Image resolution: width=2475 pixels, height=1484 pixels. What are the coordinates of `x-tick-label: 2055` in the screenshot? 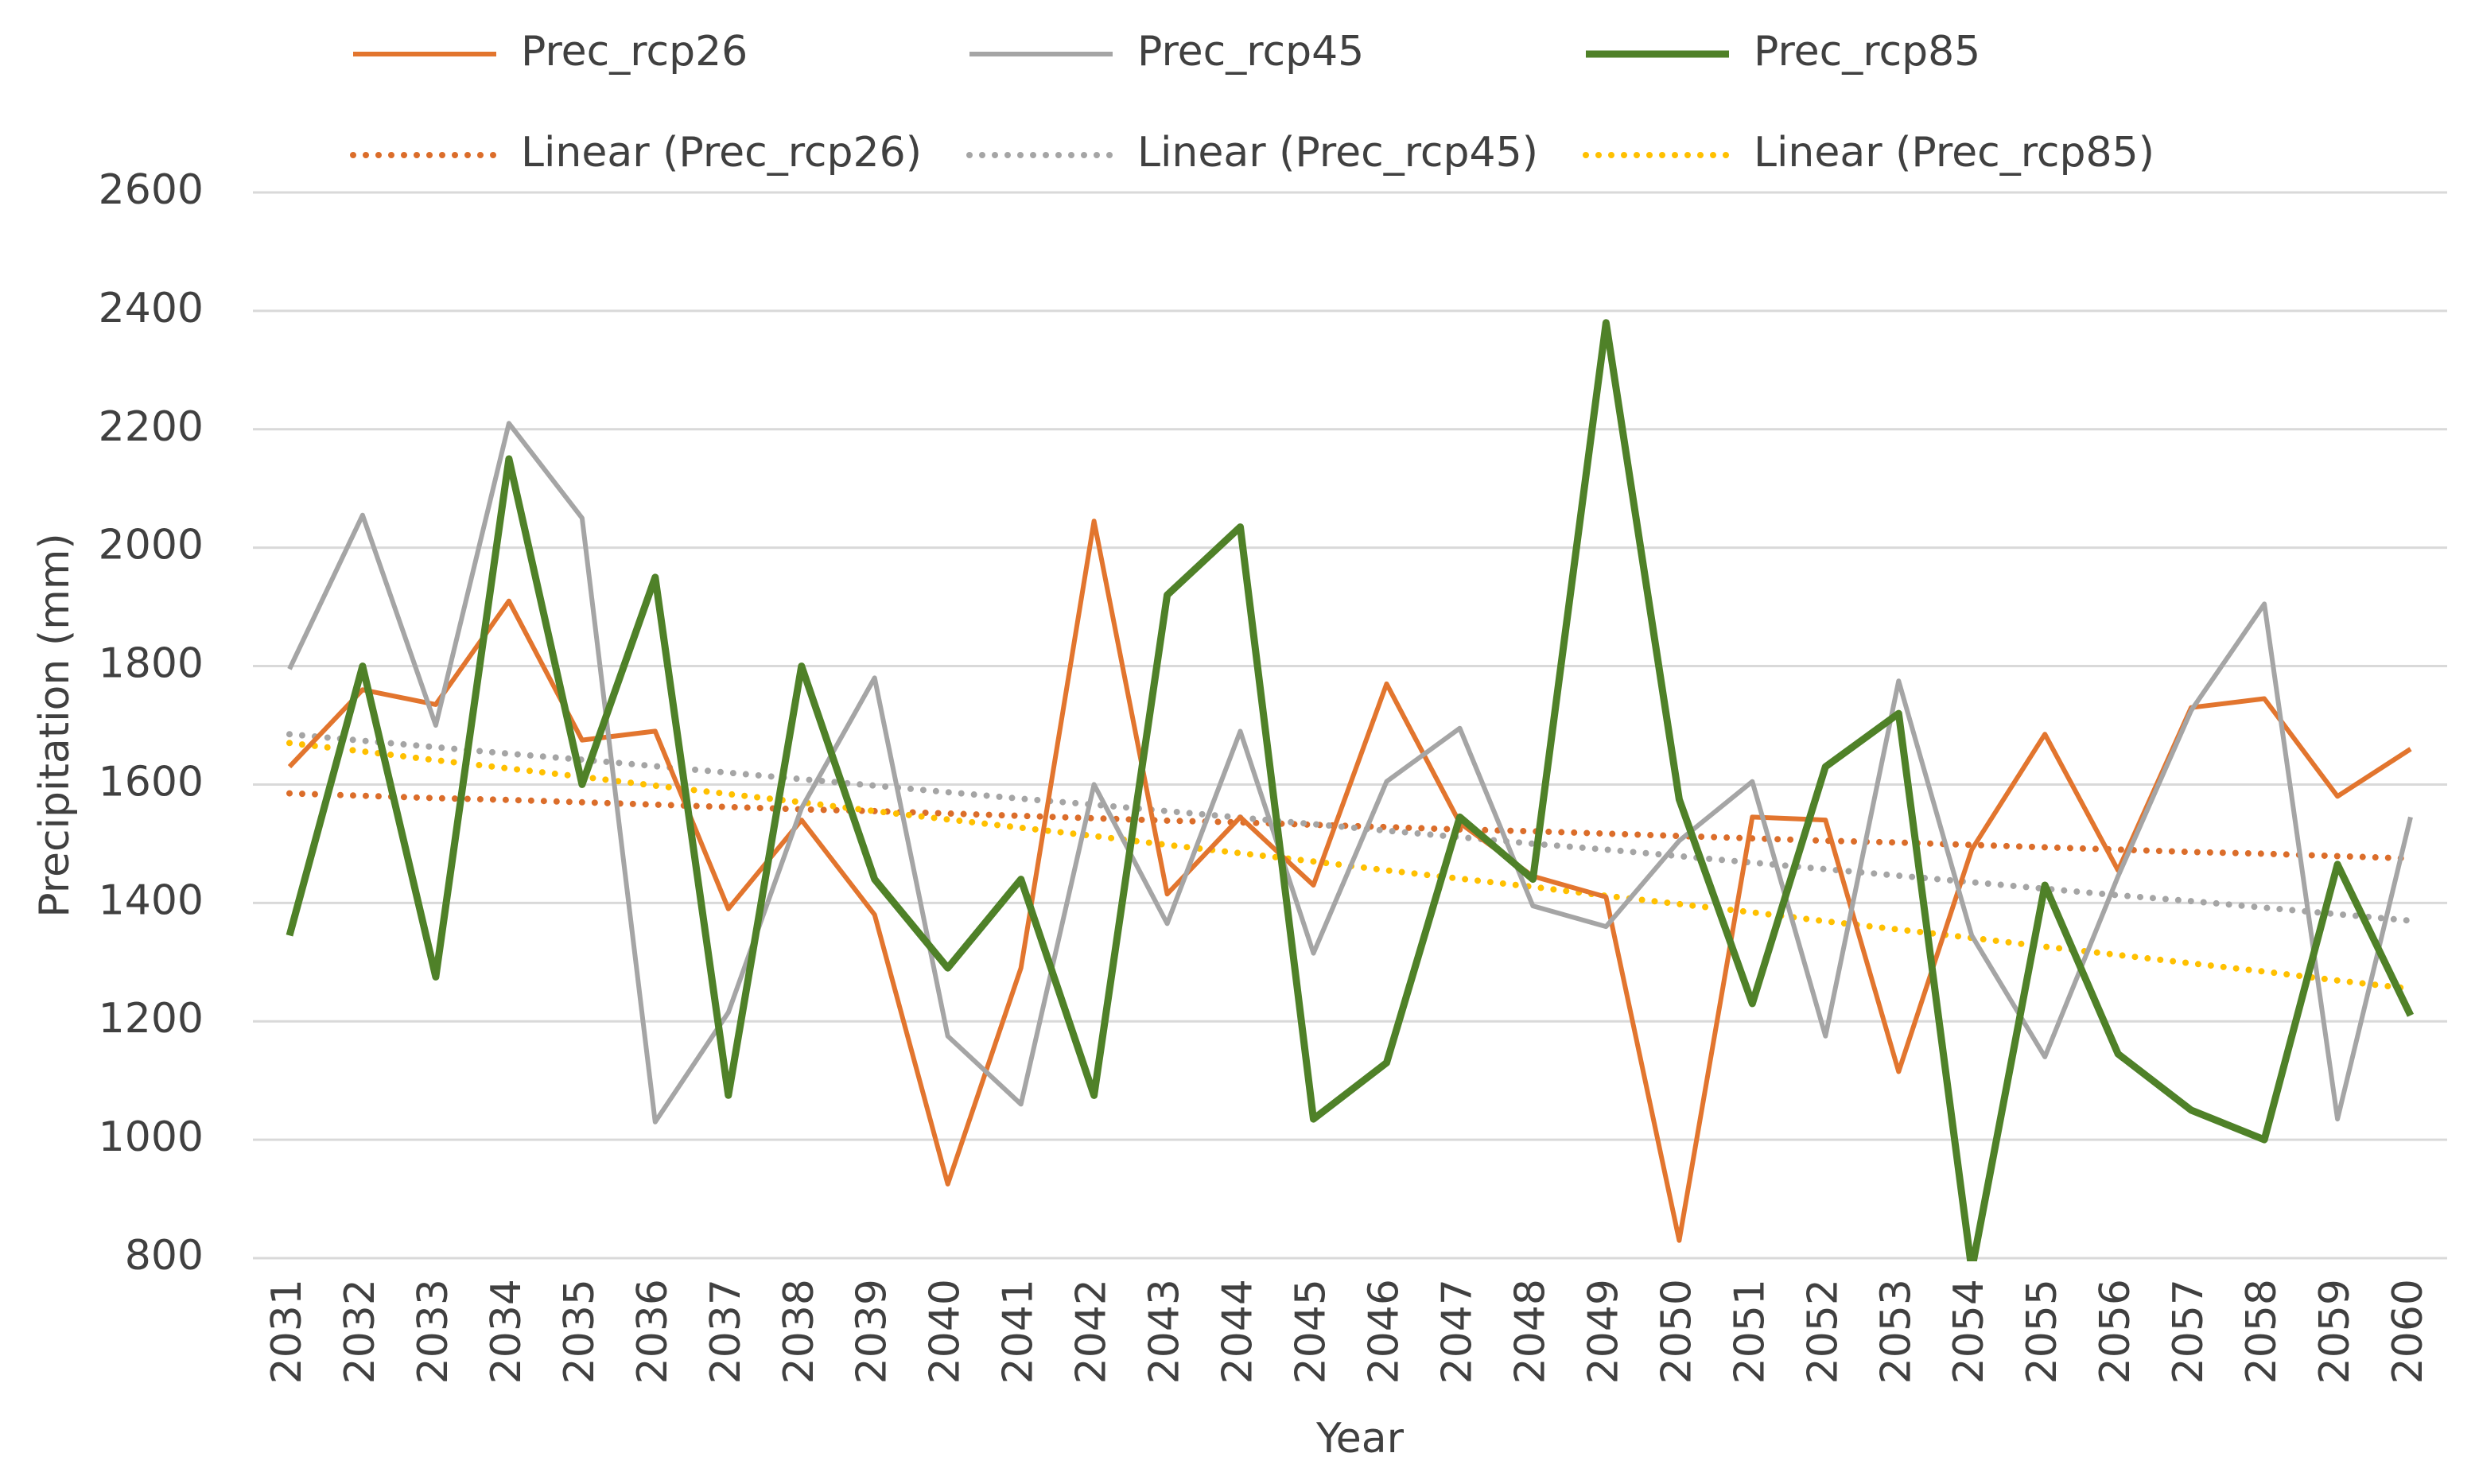 It's located at (2042, 1331).